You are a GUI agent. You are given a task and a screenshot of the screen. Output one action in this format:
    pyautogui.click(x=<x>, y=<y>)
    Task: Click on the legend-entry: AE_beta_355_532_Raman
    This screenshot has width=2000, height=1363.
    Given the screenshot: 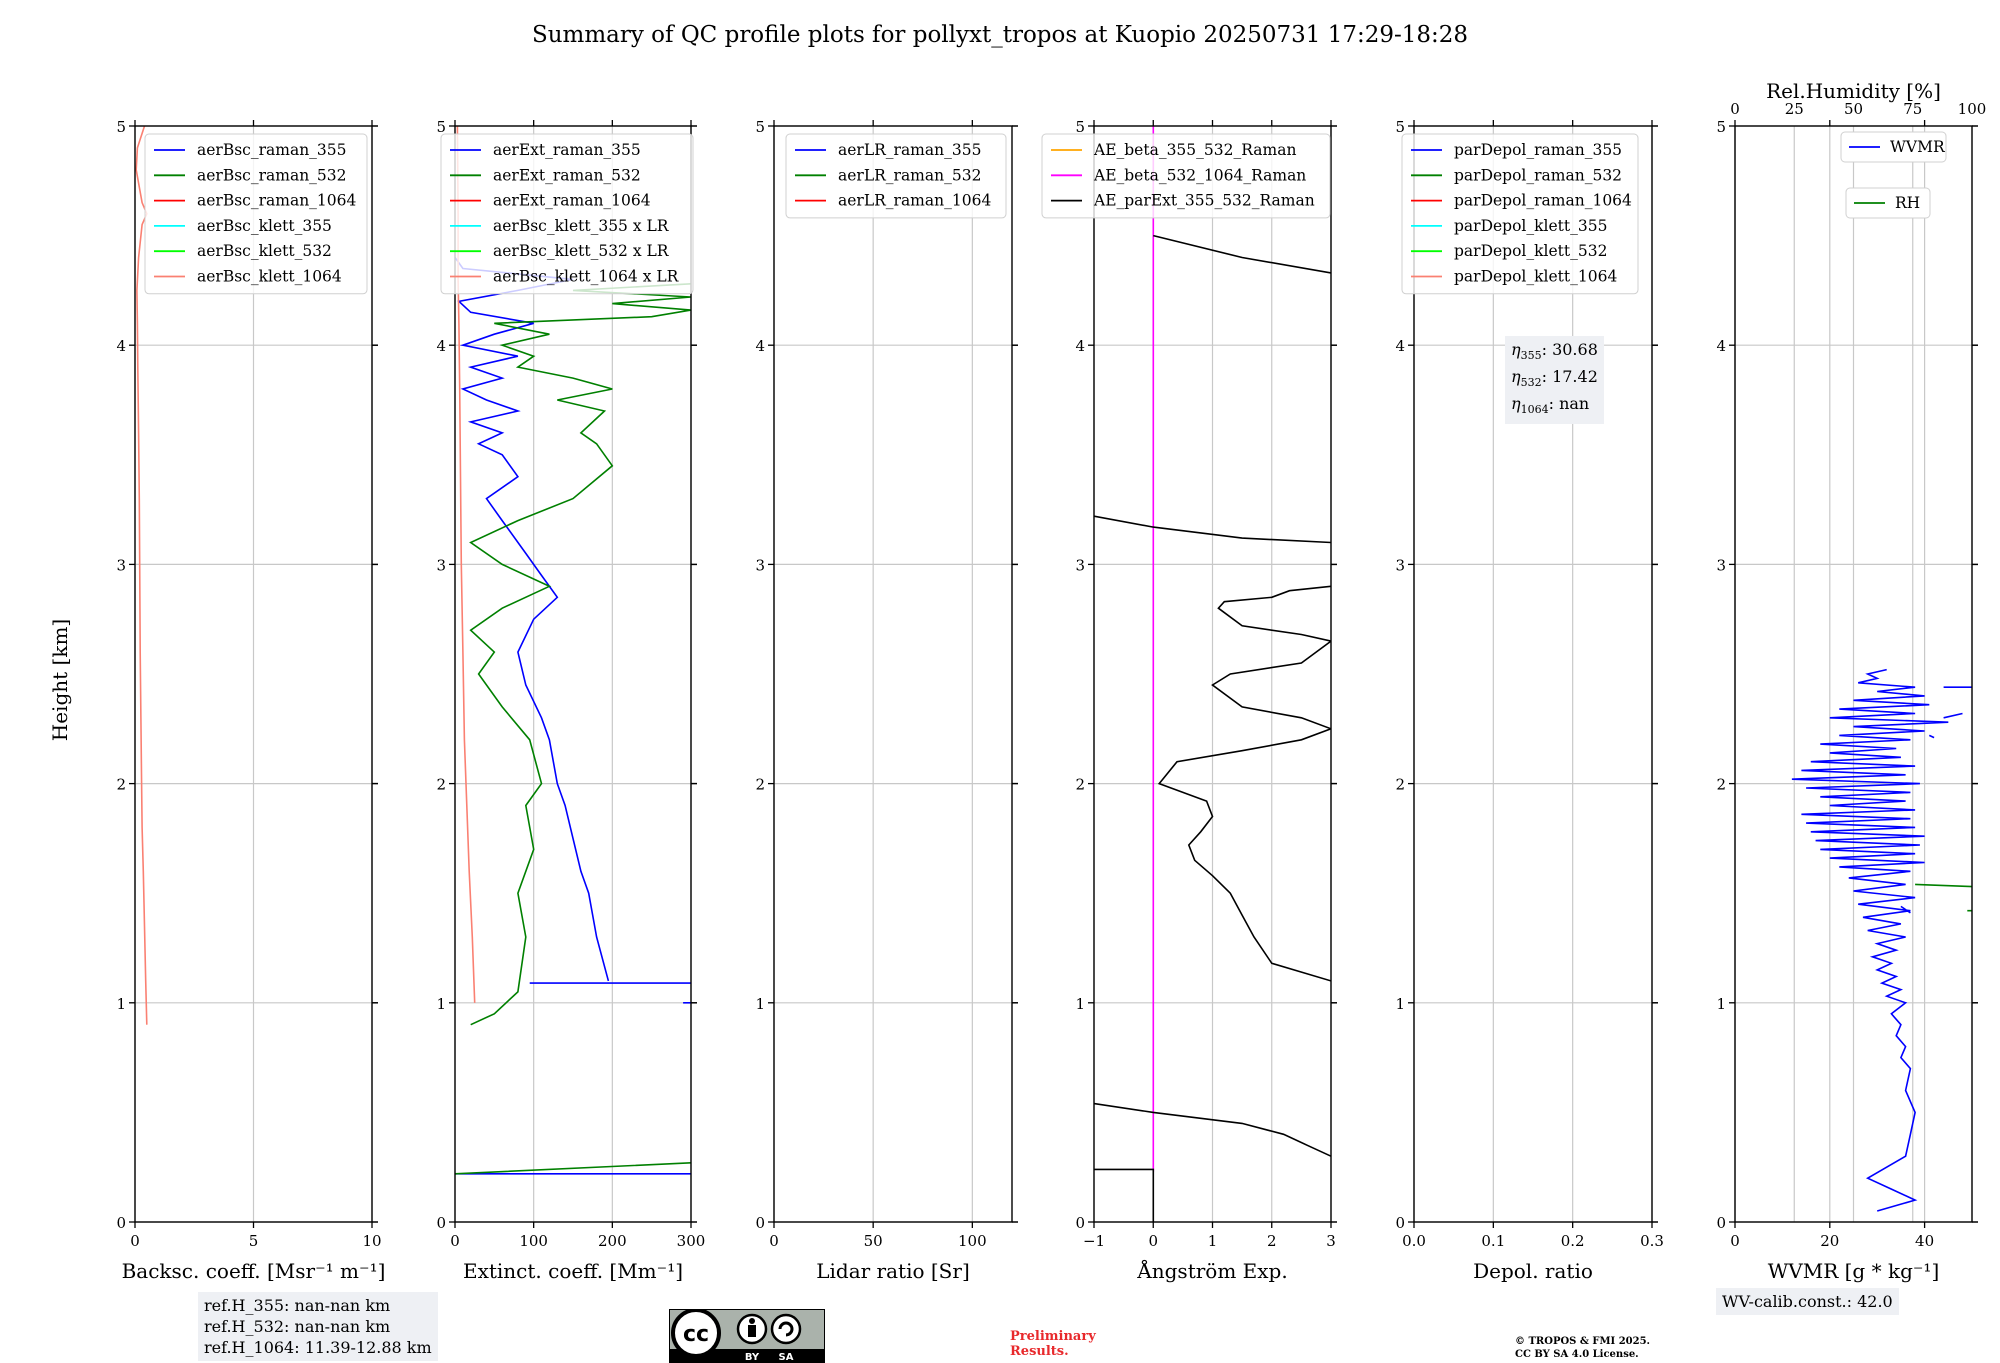 What is the action you would take?
    pyautogui.click(x=1194, y=150)
    